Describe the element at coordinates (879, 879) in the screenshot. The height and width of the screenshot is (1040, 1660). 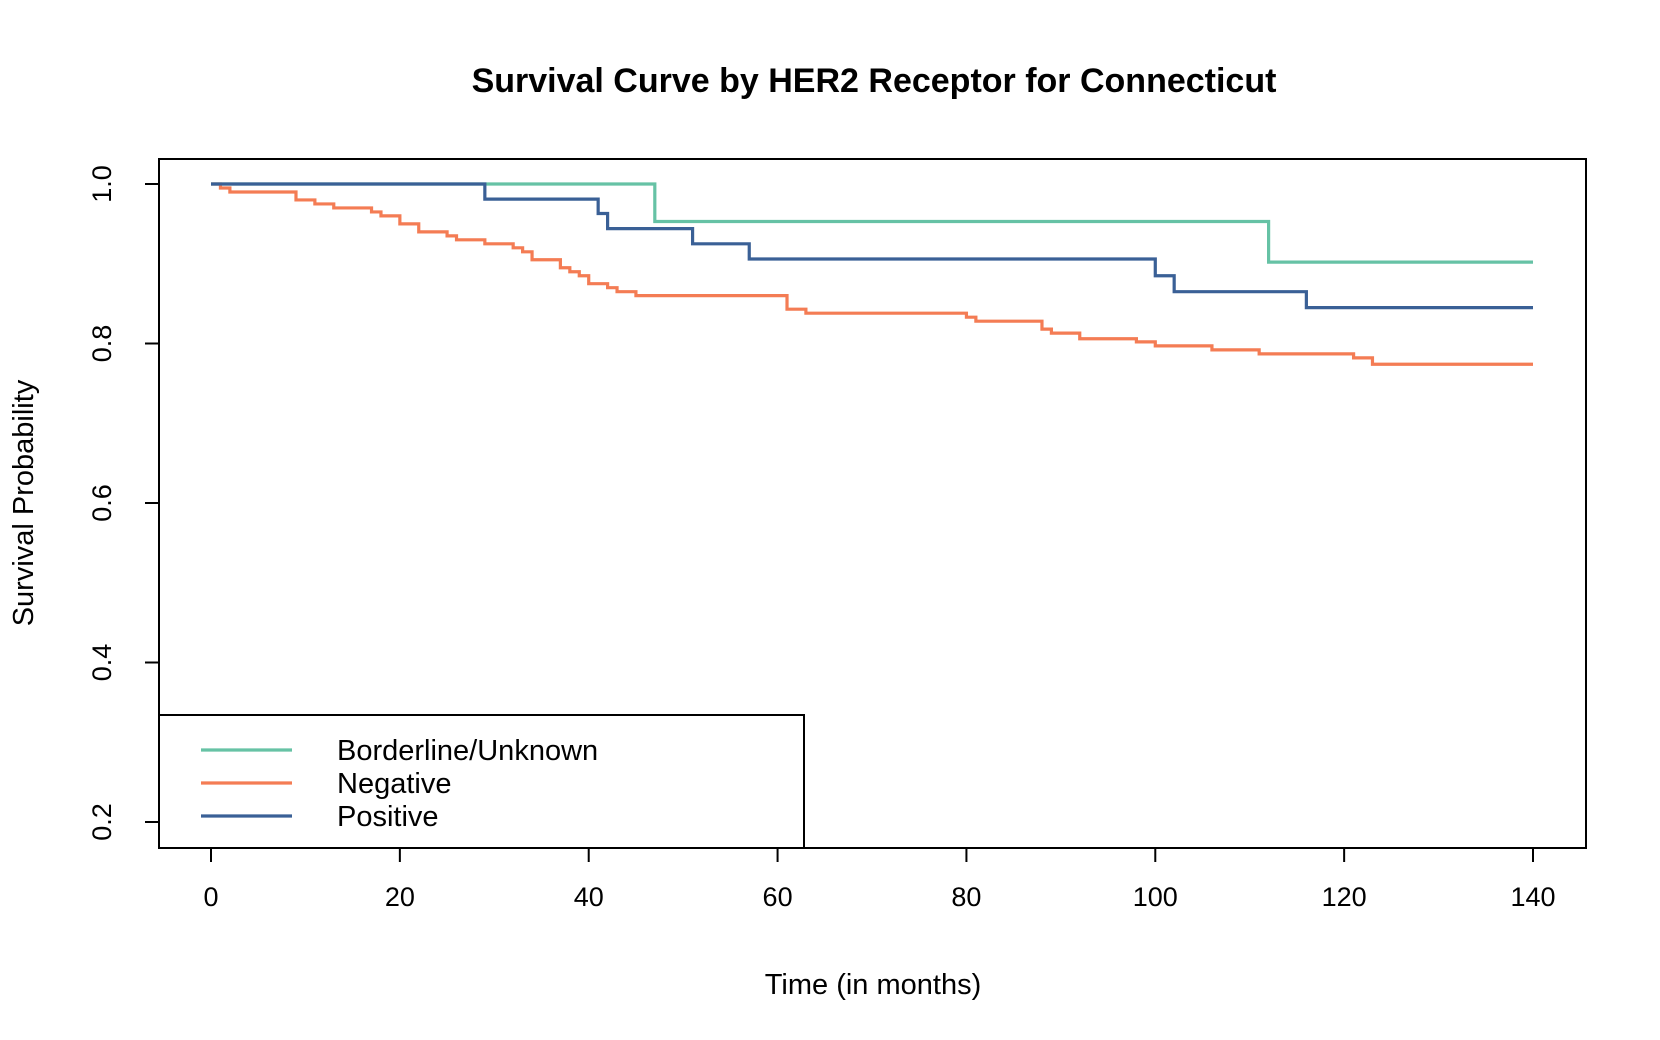
I see `x-axis: 0 20 40 60 80 100 120 140` at that location.